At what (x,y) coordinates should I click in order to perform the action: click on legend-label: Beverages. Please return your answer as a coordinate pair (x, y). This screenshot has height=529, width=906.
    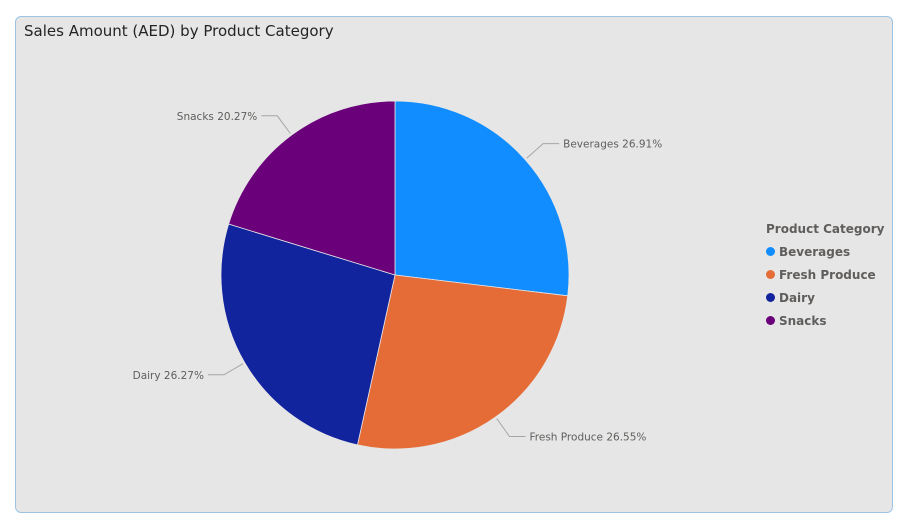
    Looking at the image, I should click on (815, 251).